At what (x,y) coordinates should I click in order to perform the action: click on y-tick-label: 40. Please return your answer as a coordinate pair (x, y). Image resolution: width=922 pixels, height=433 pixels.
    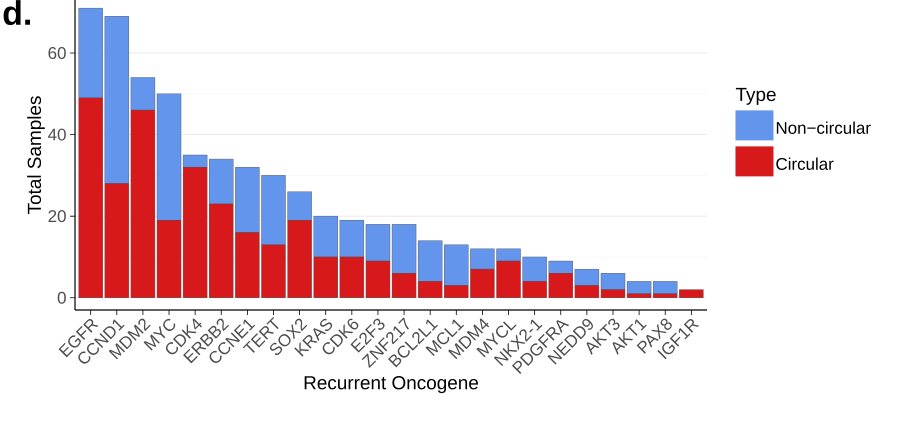
    Looking at the image, I should click on (57, 134).